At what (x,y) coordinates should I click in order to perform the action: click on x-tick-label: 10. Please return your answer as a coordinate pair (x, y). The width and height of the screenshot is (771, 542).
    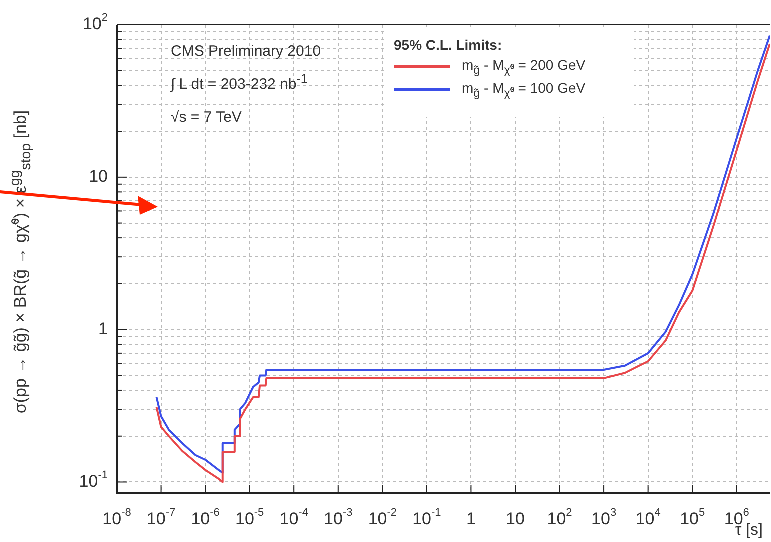
    Looking at the image, I should click on (515, 519).